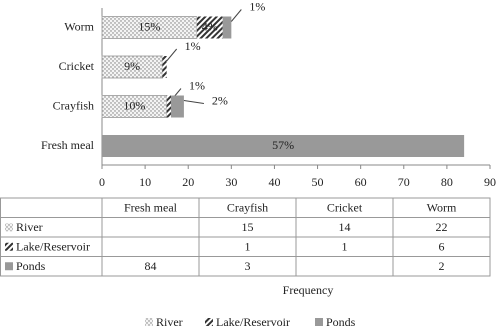 The image size is (500, 330). I want to click on table-row-label: Lake/Reservoir, so click(53, 247).